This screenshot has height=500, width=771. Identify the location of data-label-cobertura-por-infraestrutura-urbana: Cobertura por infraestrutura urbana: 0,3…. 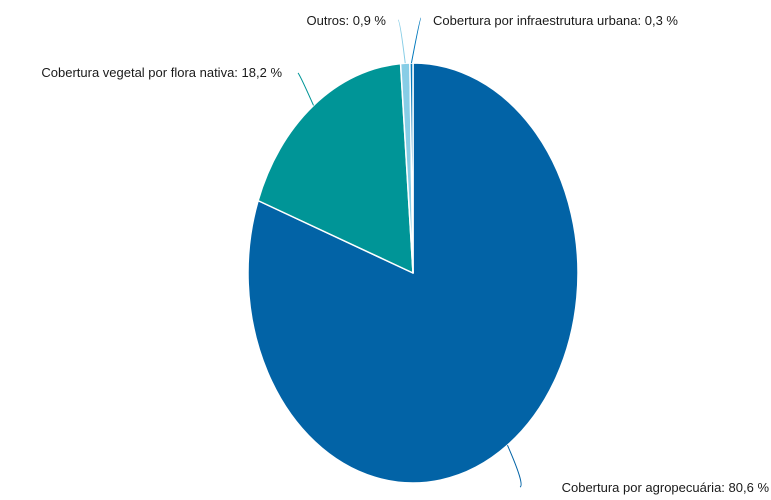
(555, 20).